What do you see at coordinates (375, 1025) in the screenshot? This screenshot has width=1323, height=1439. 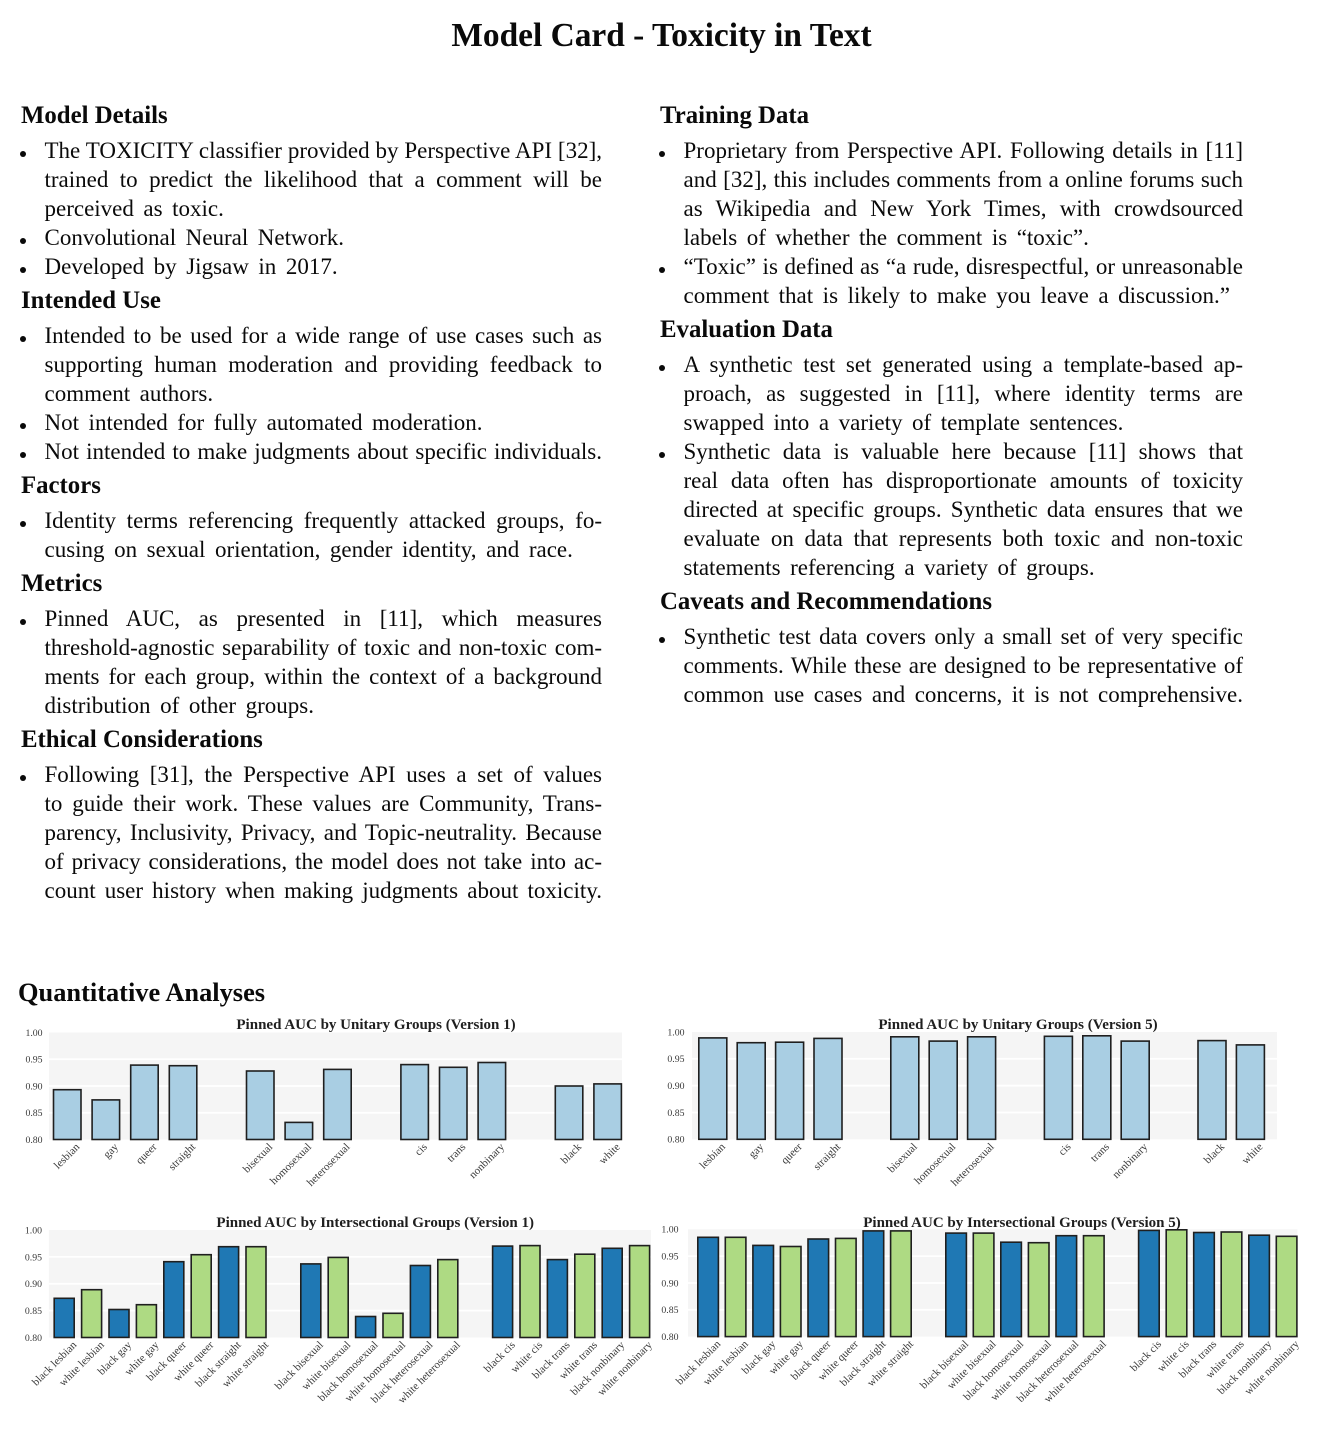 I see `svg-text:Pinned AUC by Unitary Groups (: Pinned AUC by Unitary Groups (Version 1)` at bounding box center [375, 1025].